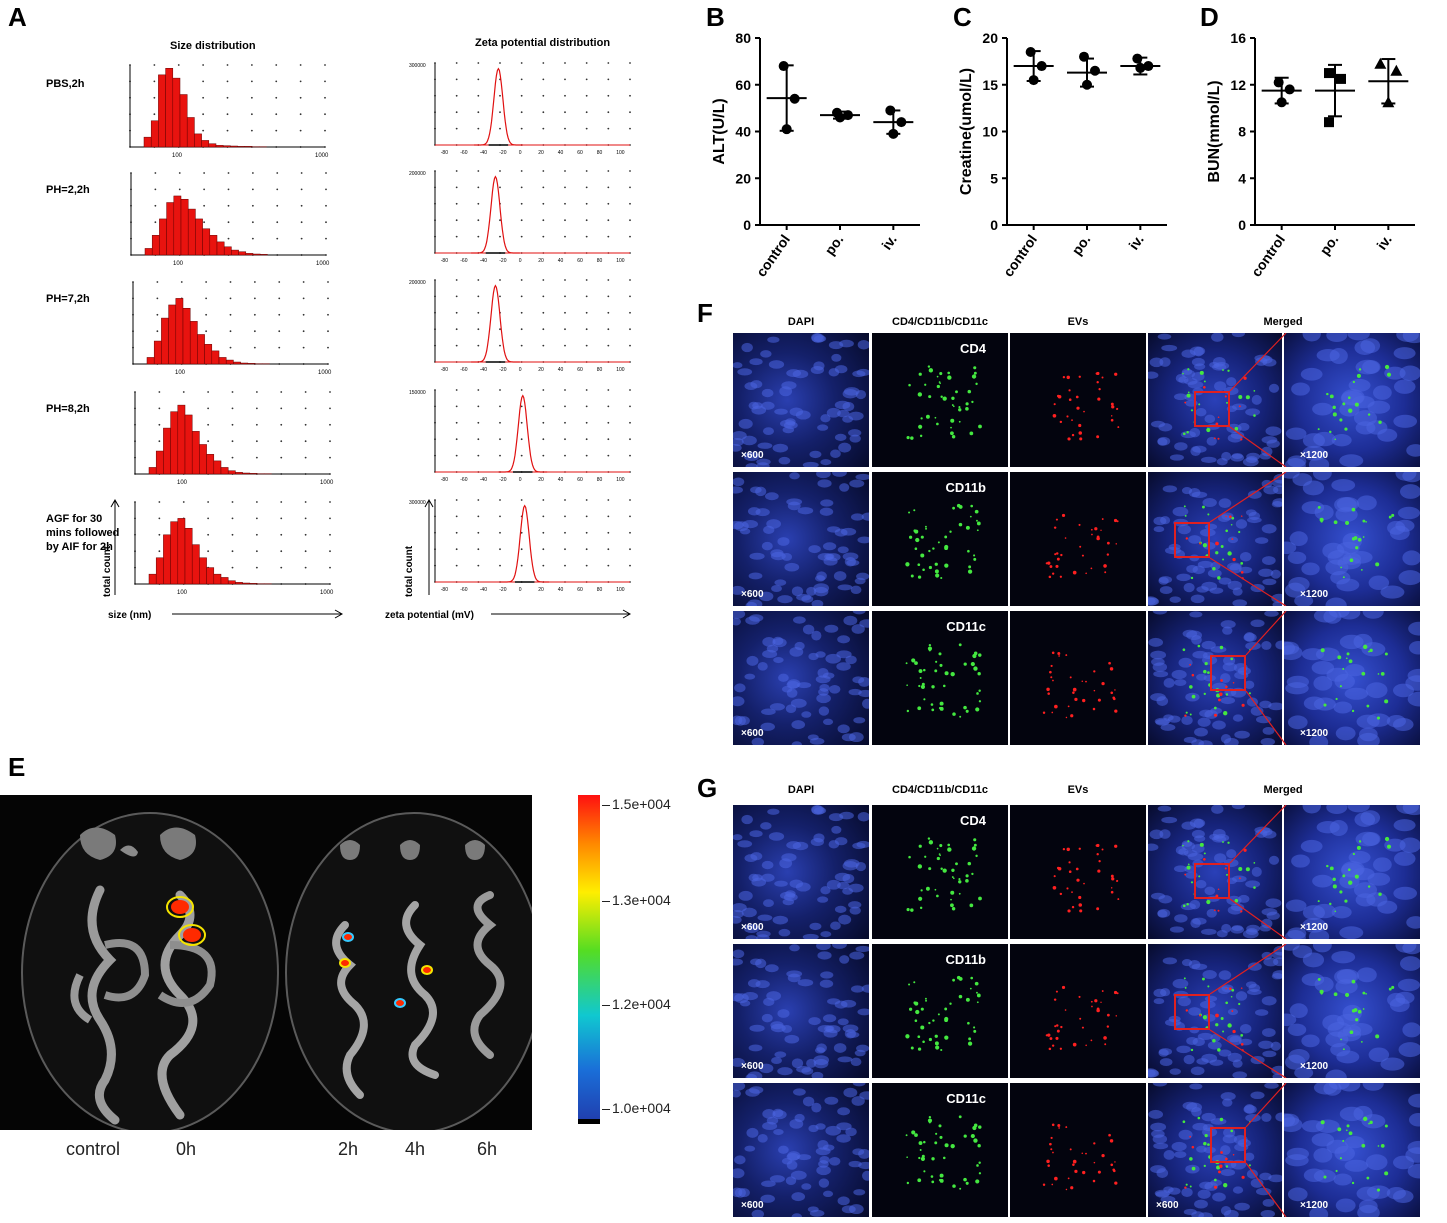 Image resolution: width=1447 pixels, height=1223 pixels. I want to click on y-tick-label: 60, so click(743, 85).